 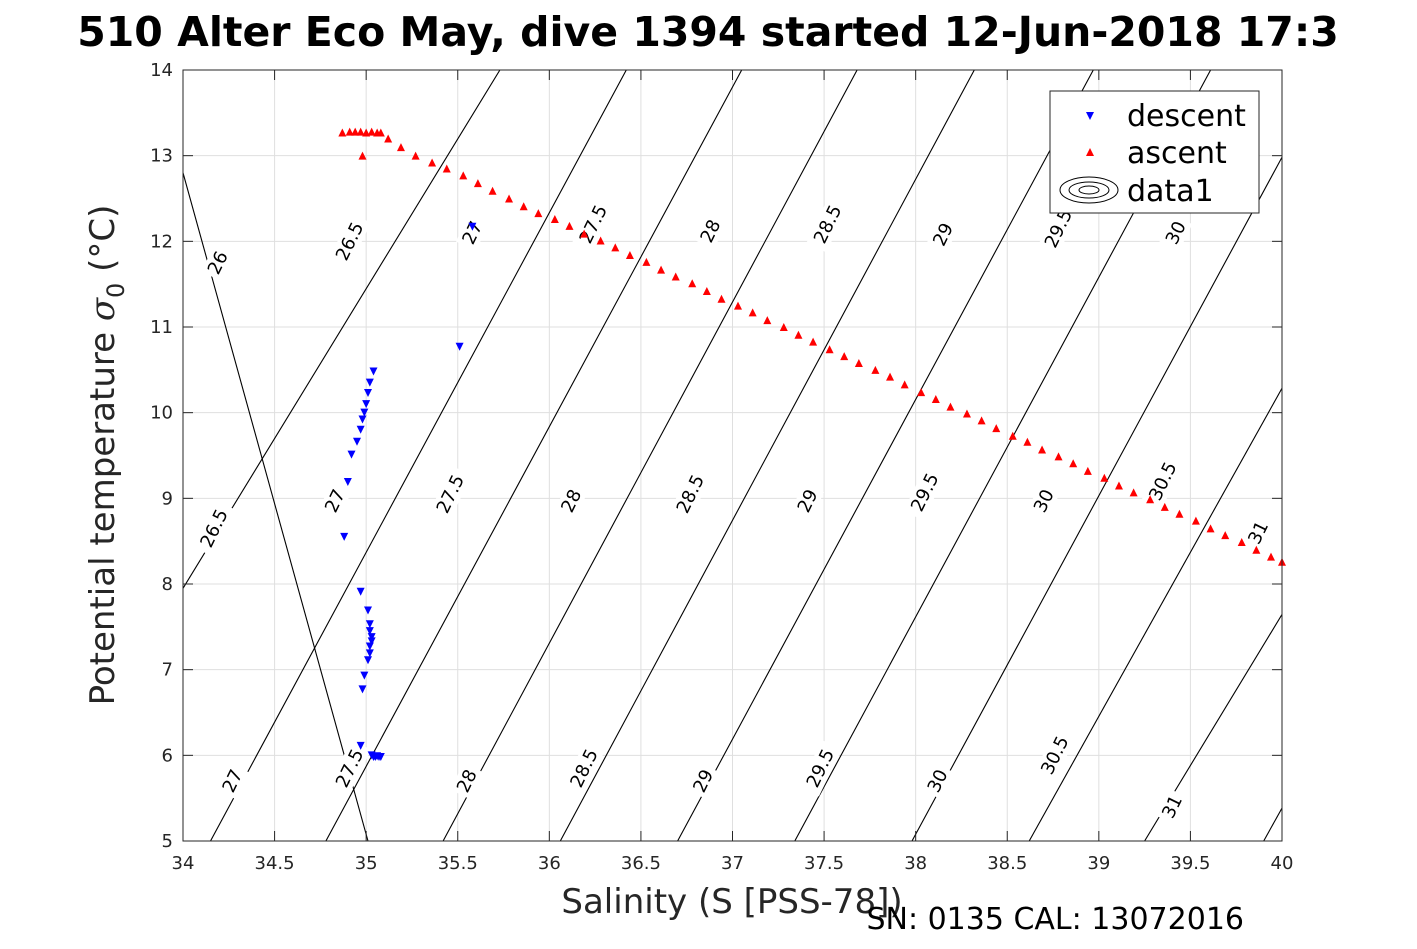 I want to click on y-axis-label-subscript: 0, so click(x=116, y=290).